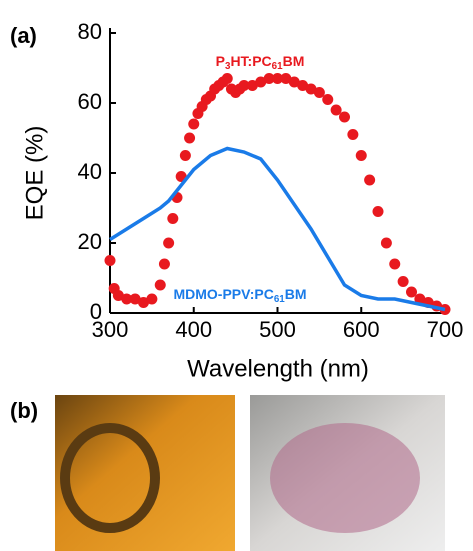  Describe the element at coordinates (90, 31) in the screenshot. I see `y-tick-label: 80` at that location.